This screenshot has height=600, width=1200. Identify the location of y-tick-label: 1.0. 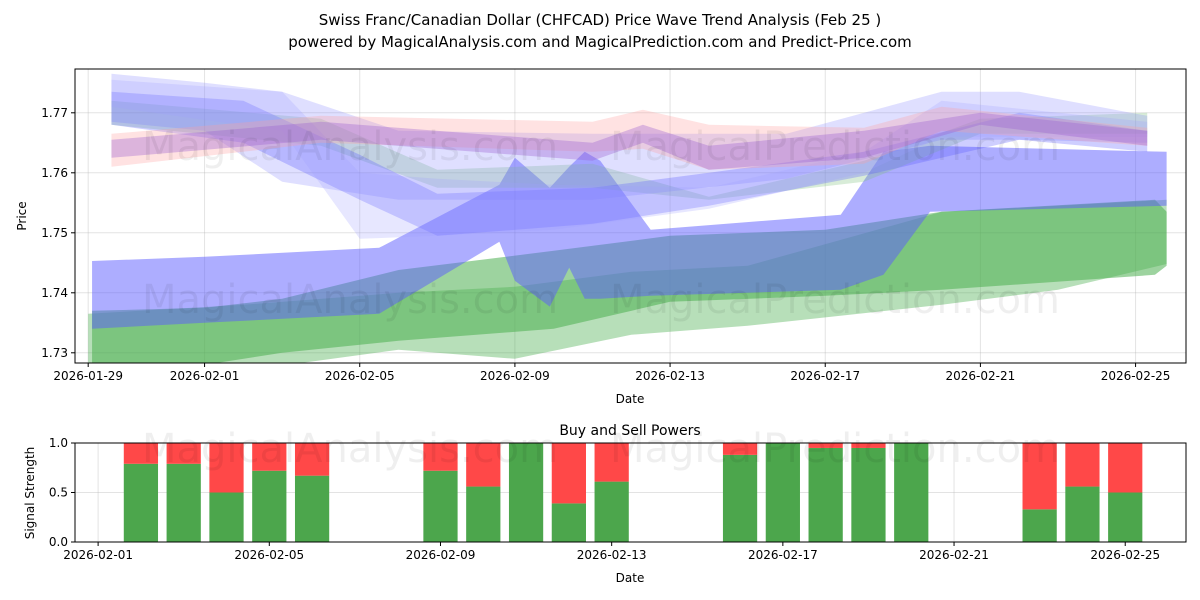
(58, 443).